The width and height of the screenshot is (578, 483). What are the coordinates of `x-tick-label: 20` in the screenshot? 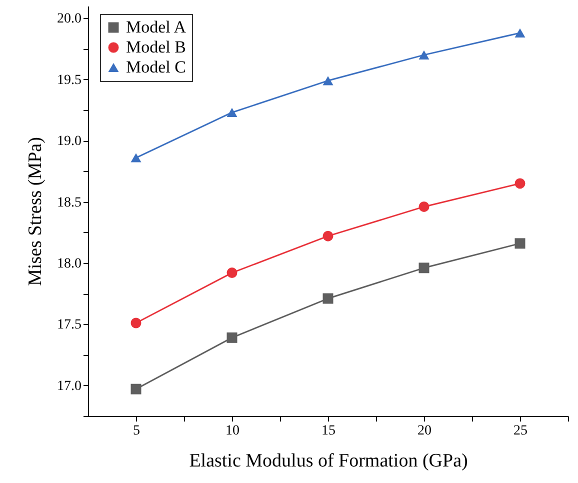 It's located at (425, 431).